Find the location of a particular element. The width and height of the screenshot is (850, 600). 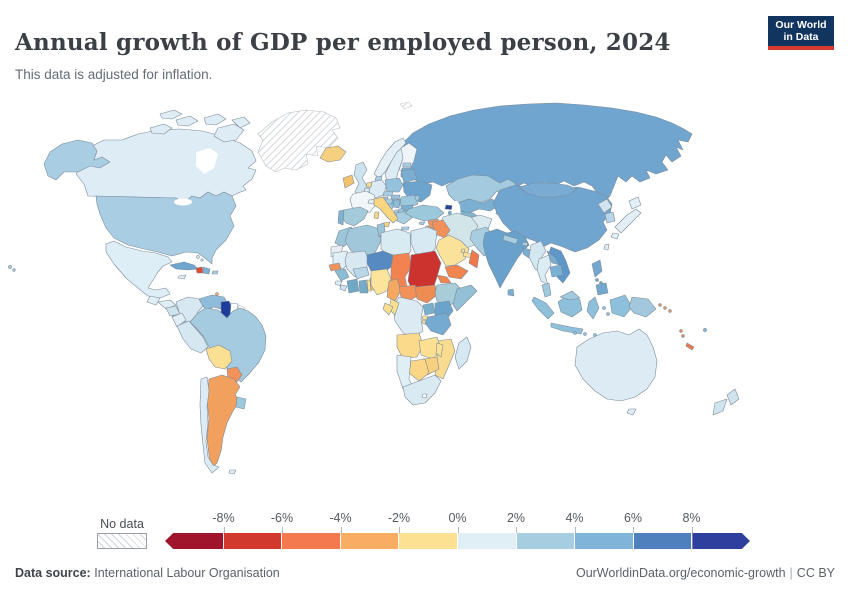

country-japan-hokkaido: Japan: 0% to 2% is located at coordinates (635, 203).